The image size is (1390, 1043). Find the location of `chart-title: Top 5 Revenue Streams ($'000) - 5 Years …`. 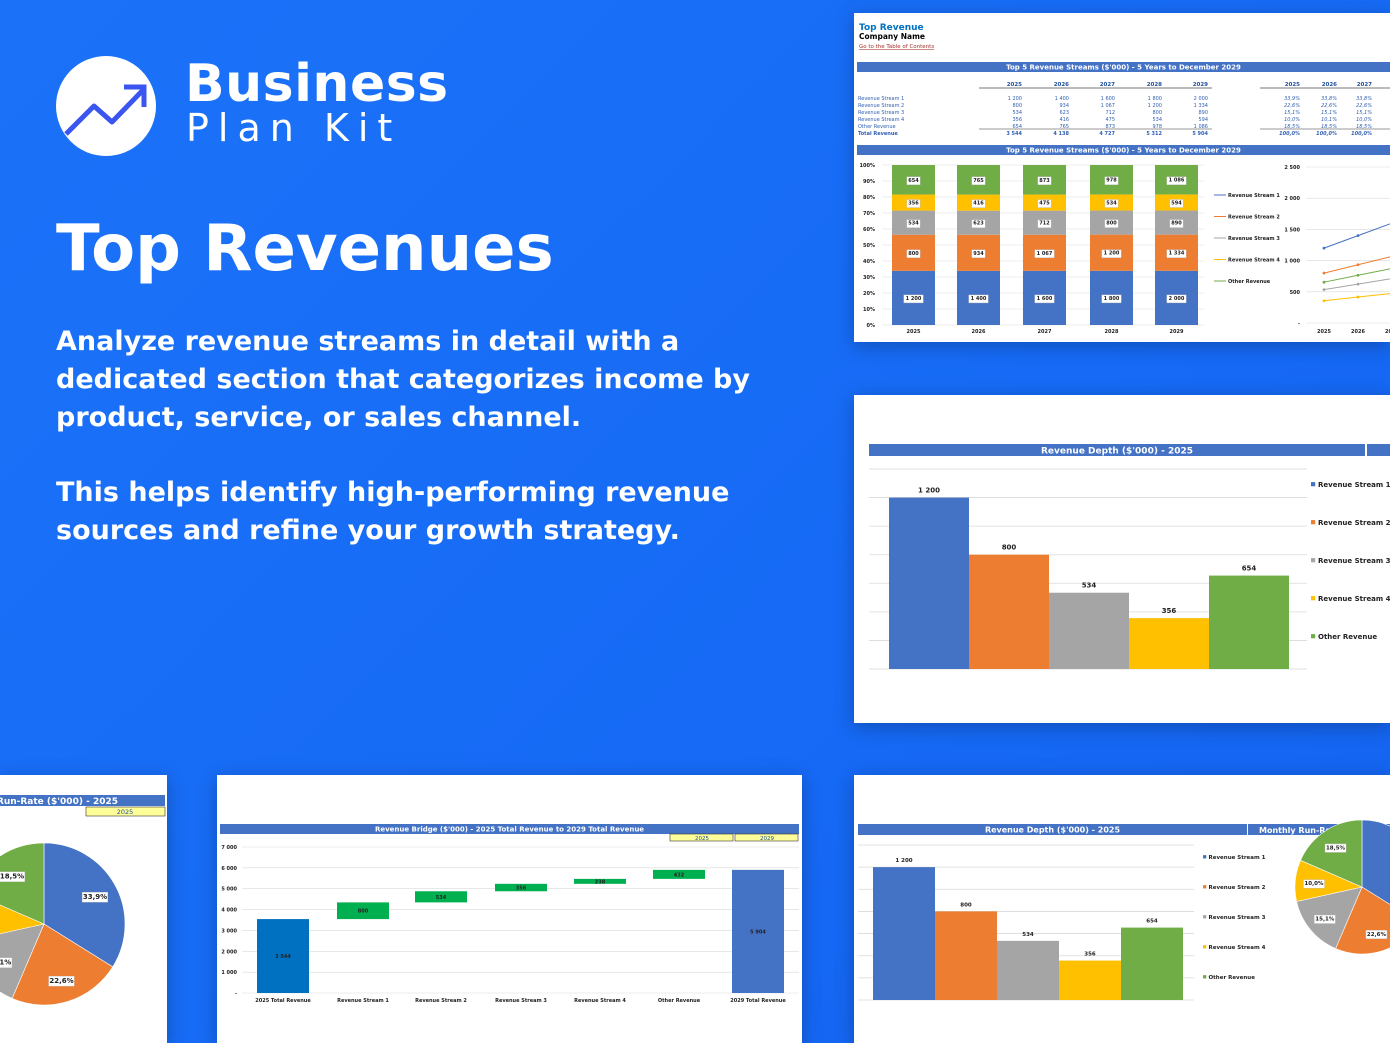

chart-title: Top 5 Revenue Streams ($'000) - 5 Years … is located at coordinates (1123, 68).